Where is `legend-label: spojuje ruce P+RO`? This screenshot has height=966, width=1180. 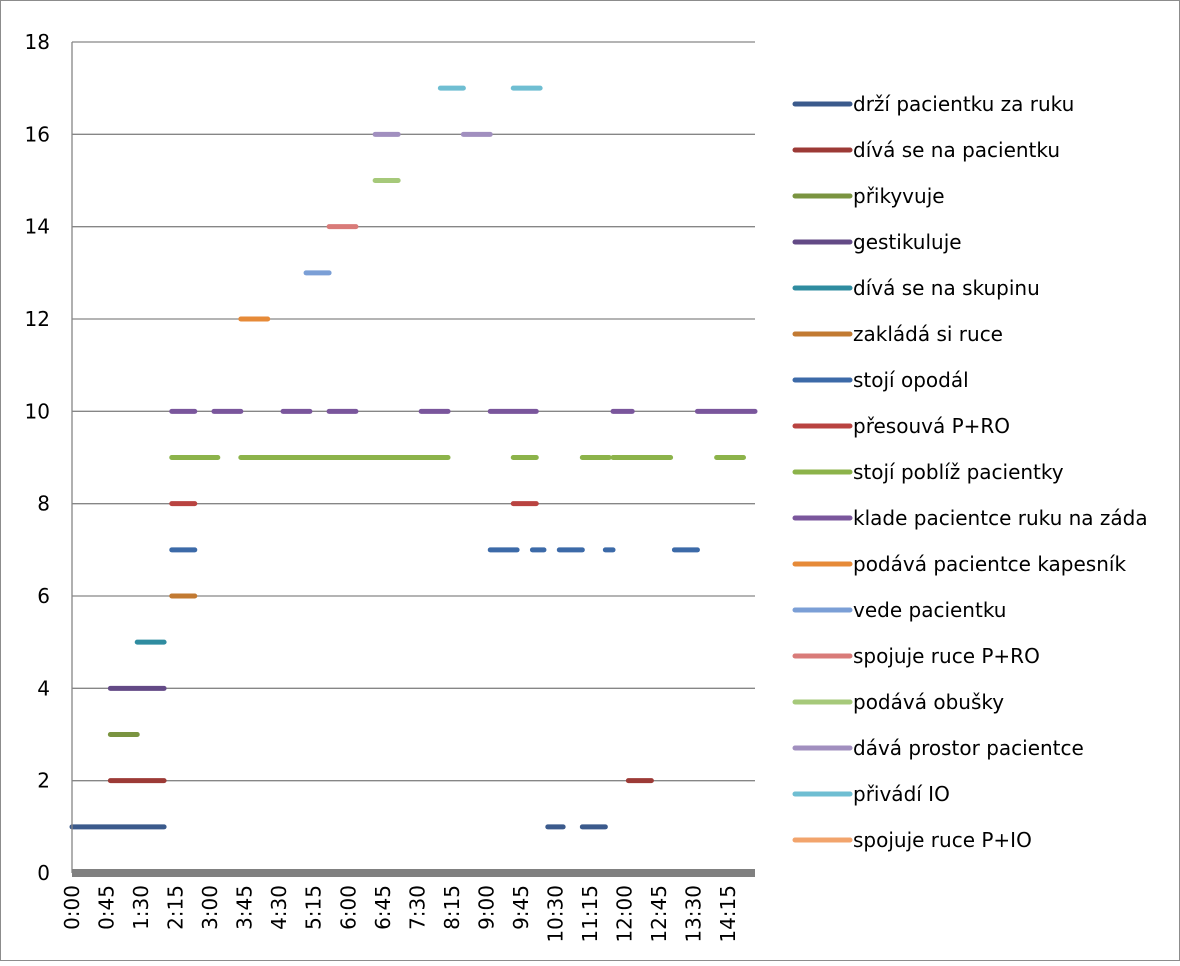
legend-label: spojuje ruce P+RO is located at coordinates (946, 656).